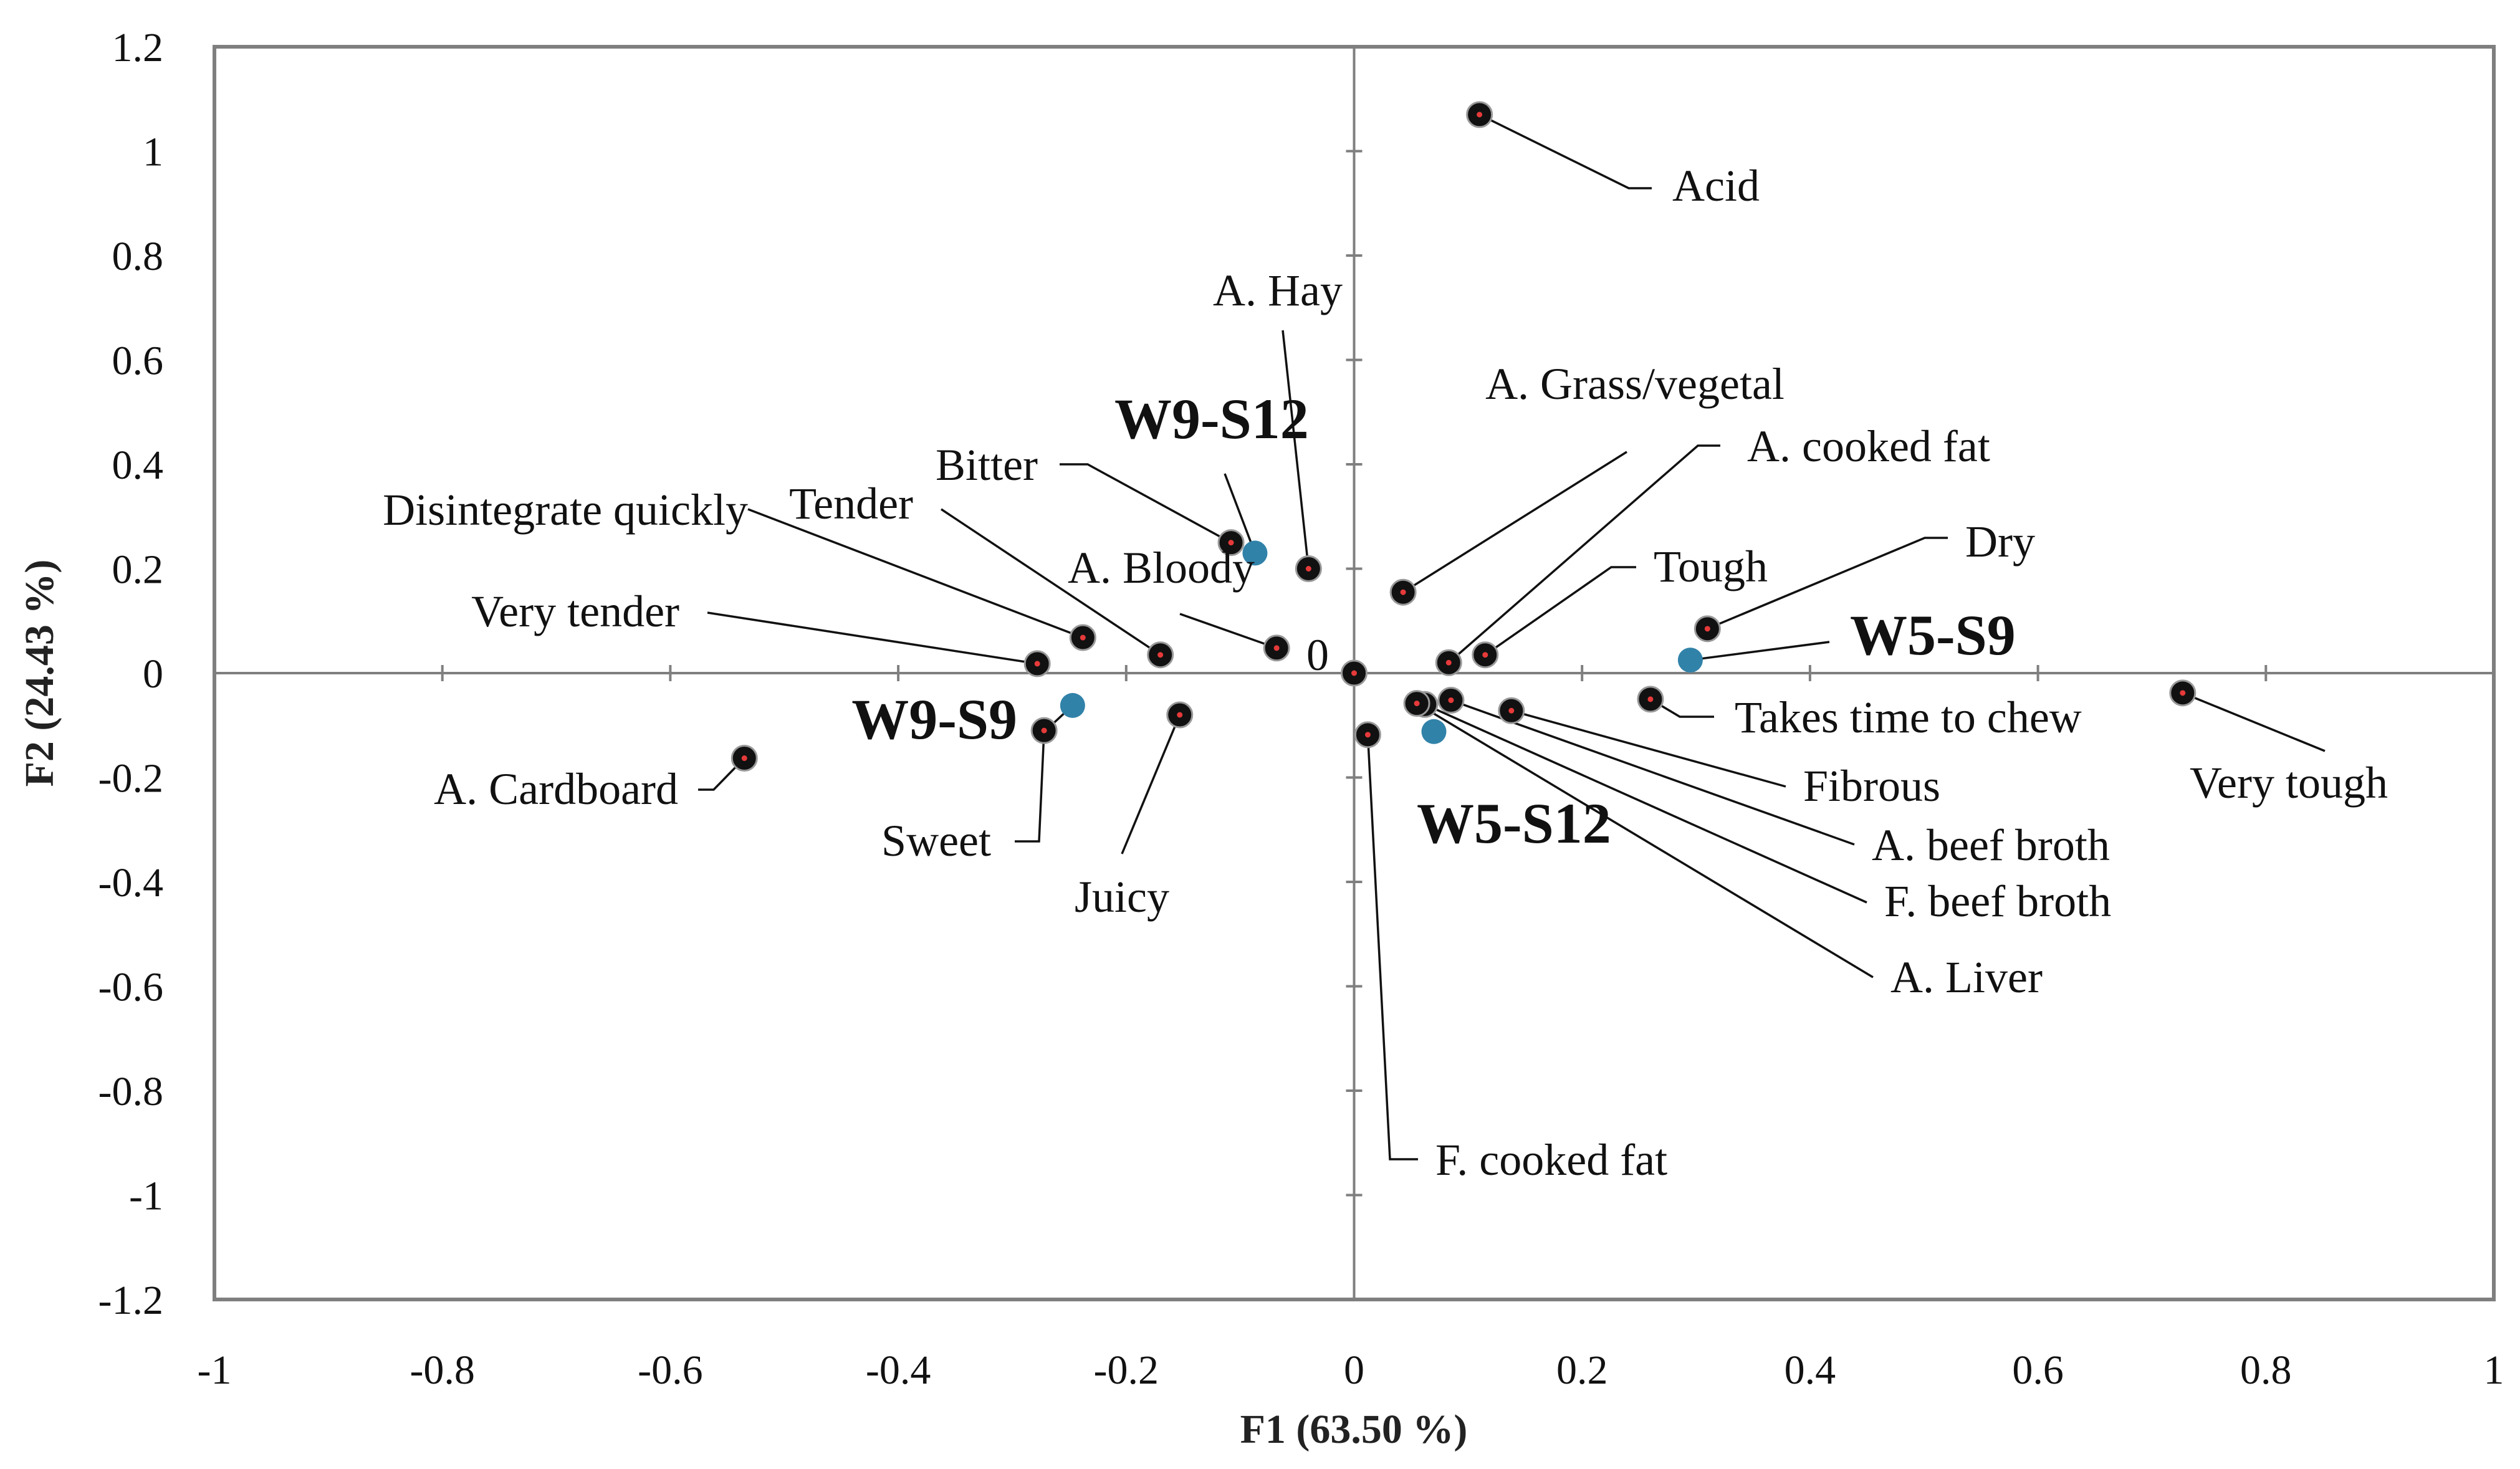 This screenshot has width=2520, height=1469. What do you see at coordinates (670, 1370) in the screenshot?
I see `x-tick-label: -0.6` at bounding box center [670, 1370].